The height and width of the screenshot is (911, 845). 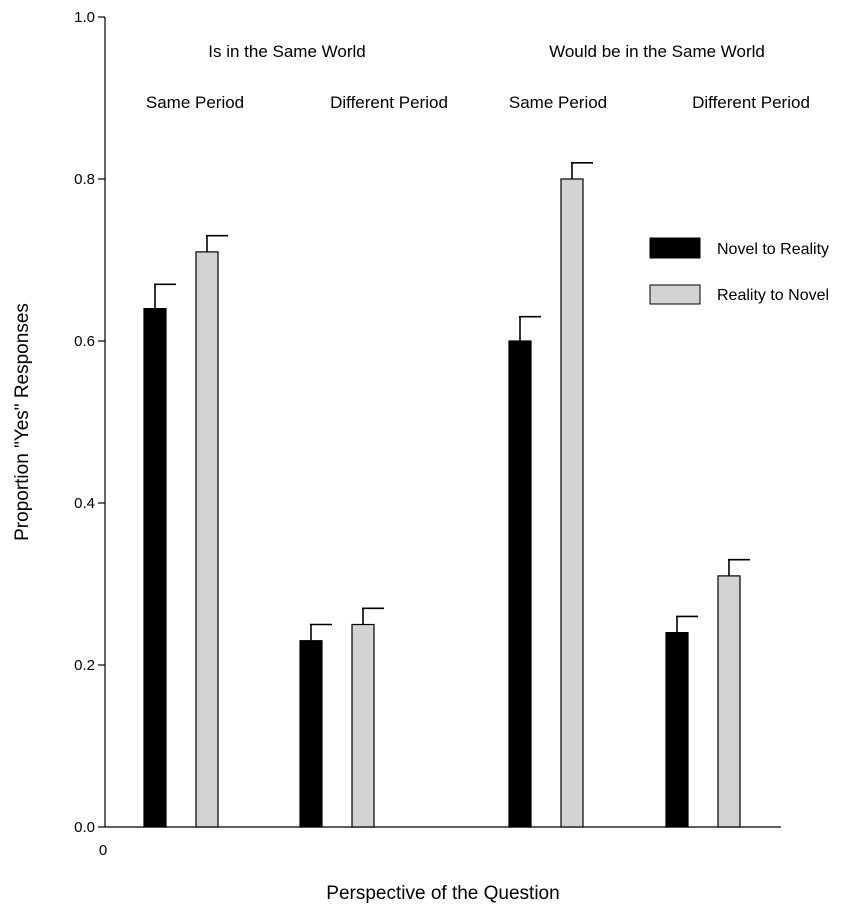 I want to click on legend: Novel to Reality Reality to Novel, so click(x=739, y=271).